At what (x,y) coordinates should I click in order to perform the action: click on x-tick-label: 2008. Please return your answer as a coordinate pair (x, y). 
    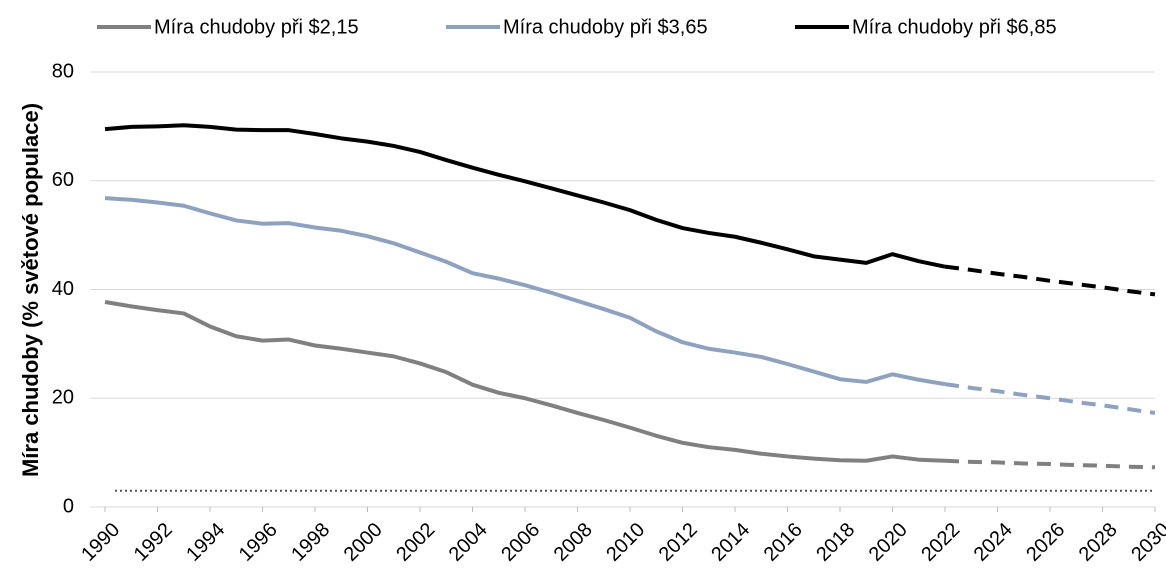
    Looking at the image, I should click on (573, 542).